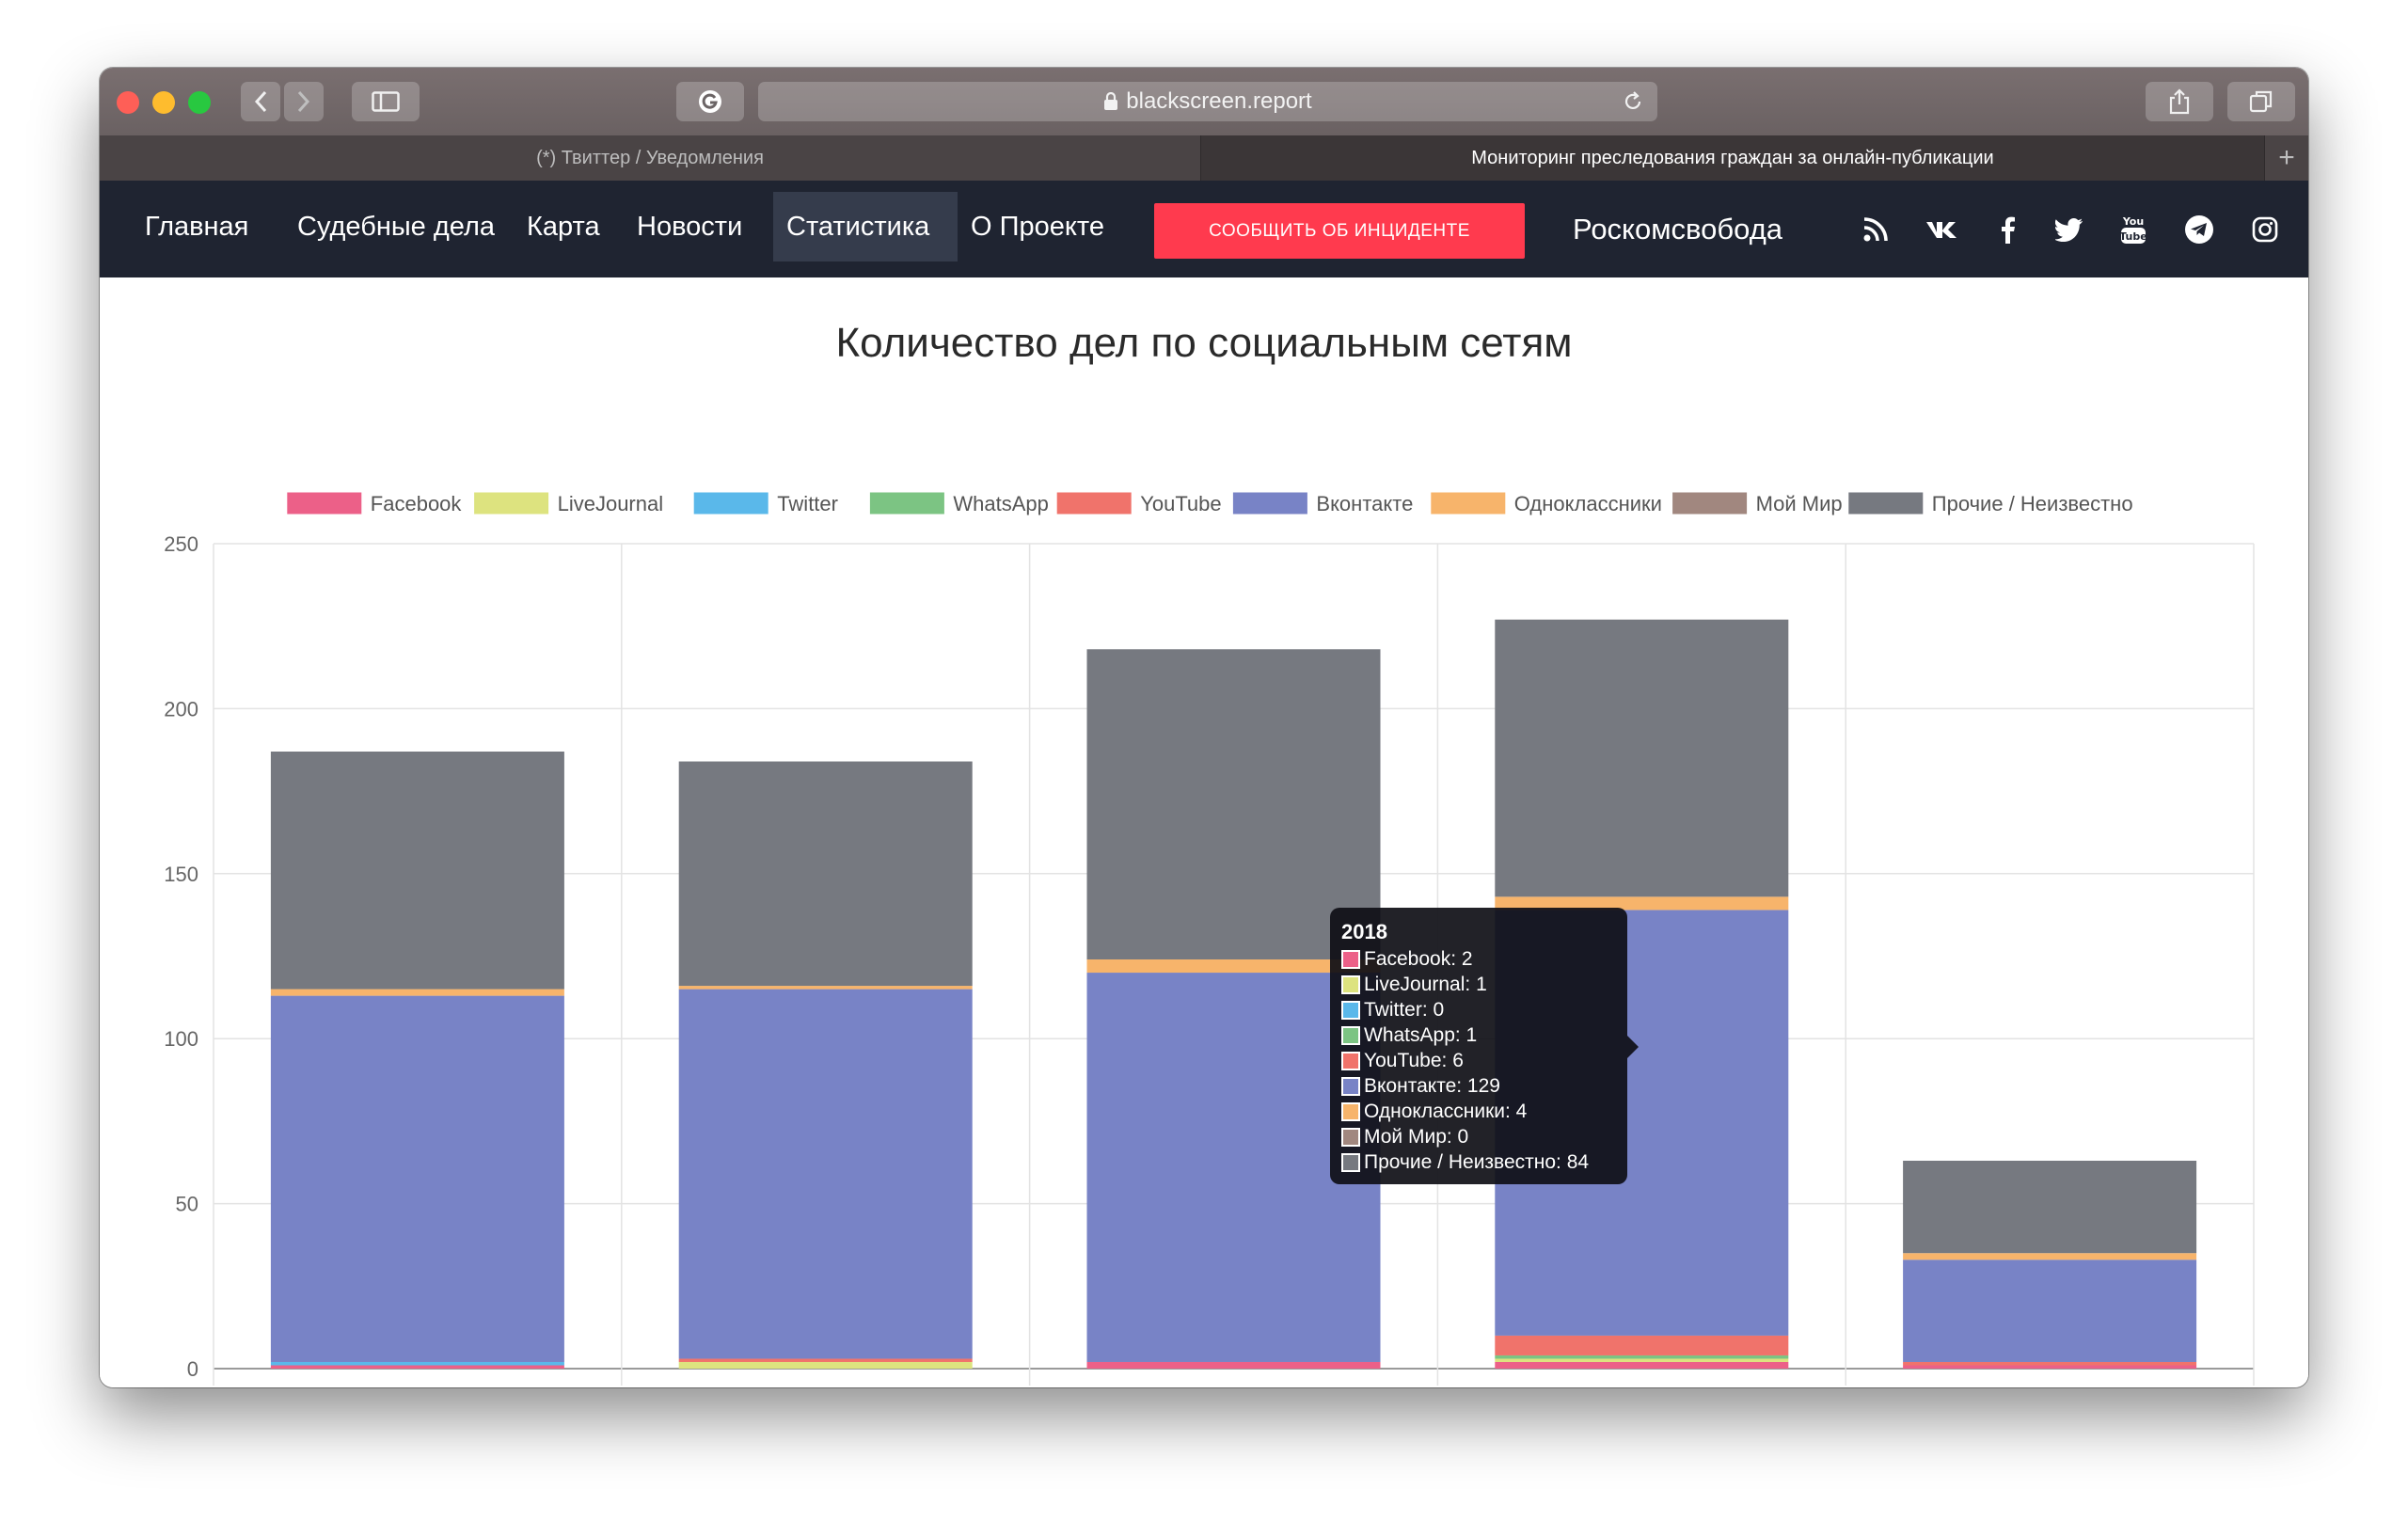 The width and height of the screenshot is (2408, 1521). Describe the element at coordinates (200, 103) in the screenshot. I see `maximize-window-button` at that location.